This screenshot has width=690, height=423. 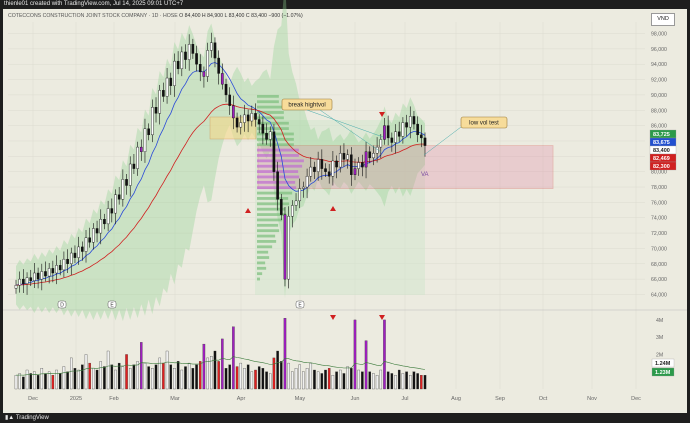 I want to click on price-tick-label: 68,000, so click(x=659, y=265).